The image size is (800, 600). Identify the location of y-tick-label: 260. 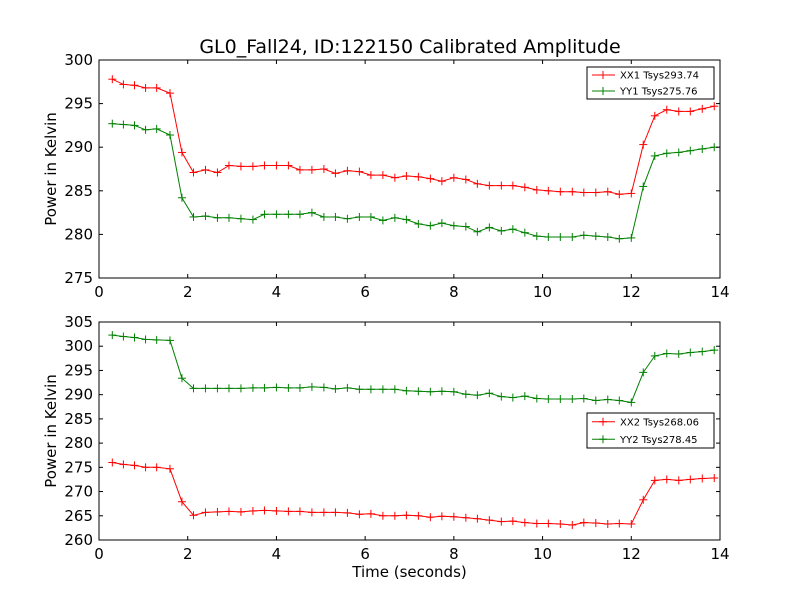
(78, 540).